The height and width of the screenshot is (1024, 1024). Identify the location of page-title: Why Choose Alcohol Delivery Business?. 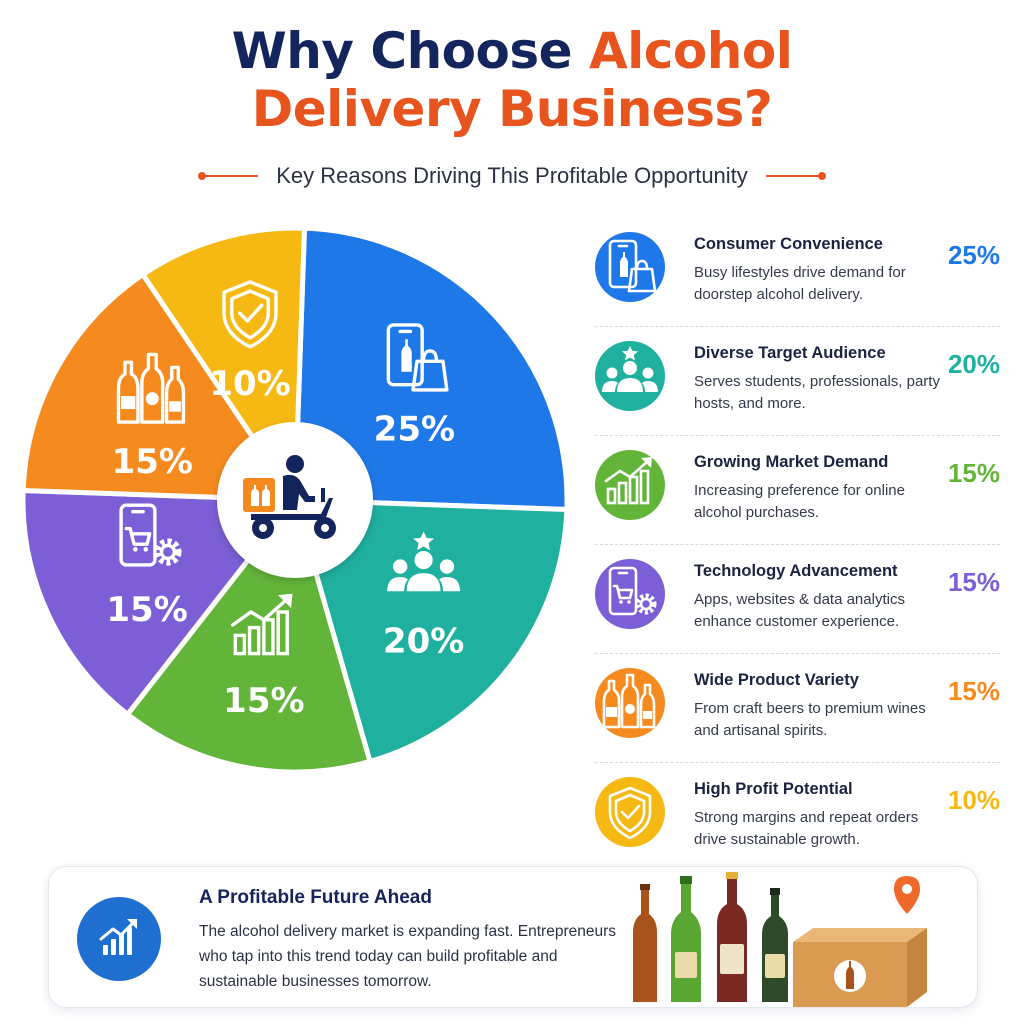
(512, 80).